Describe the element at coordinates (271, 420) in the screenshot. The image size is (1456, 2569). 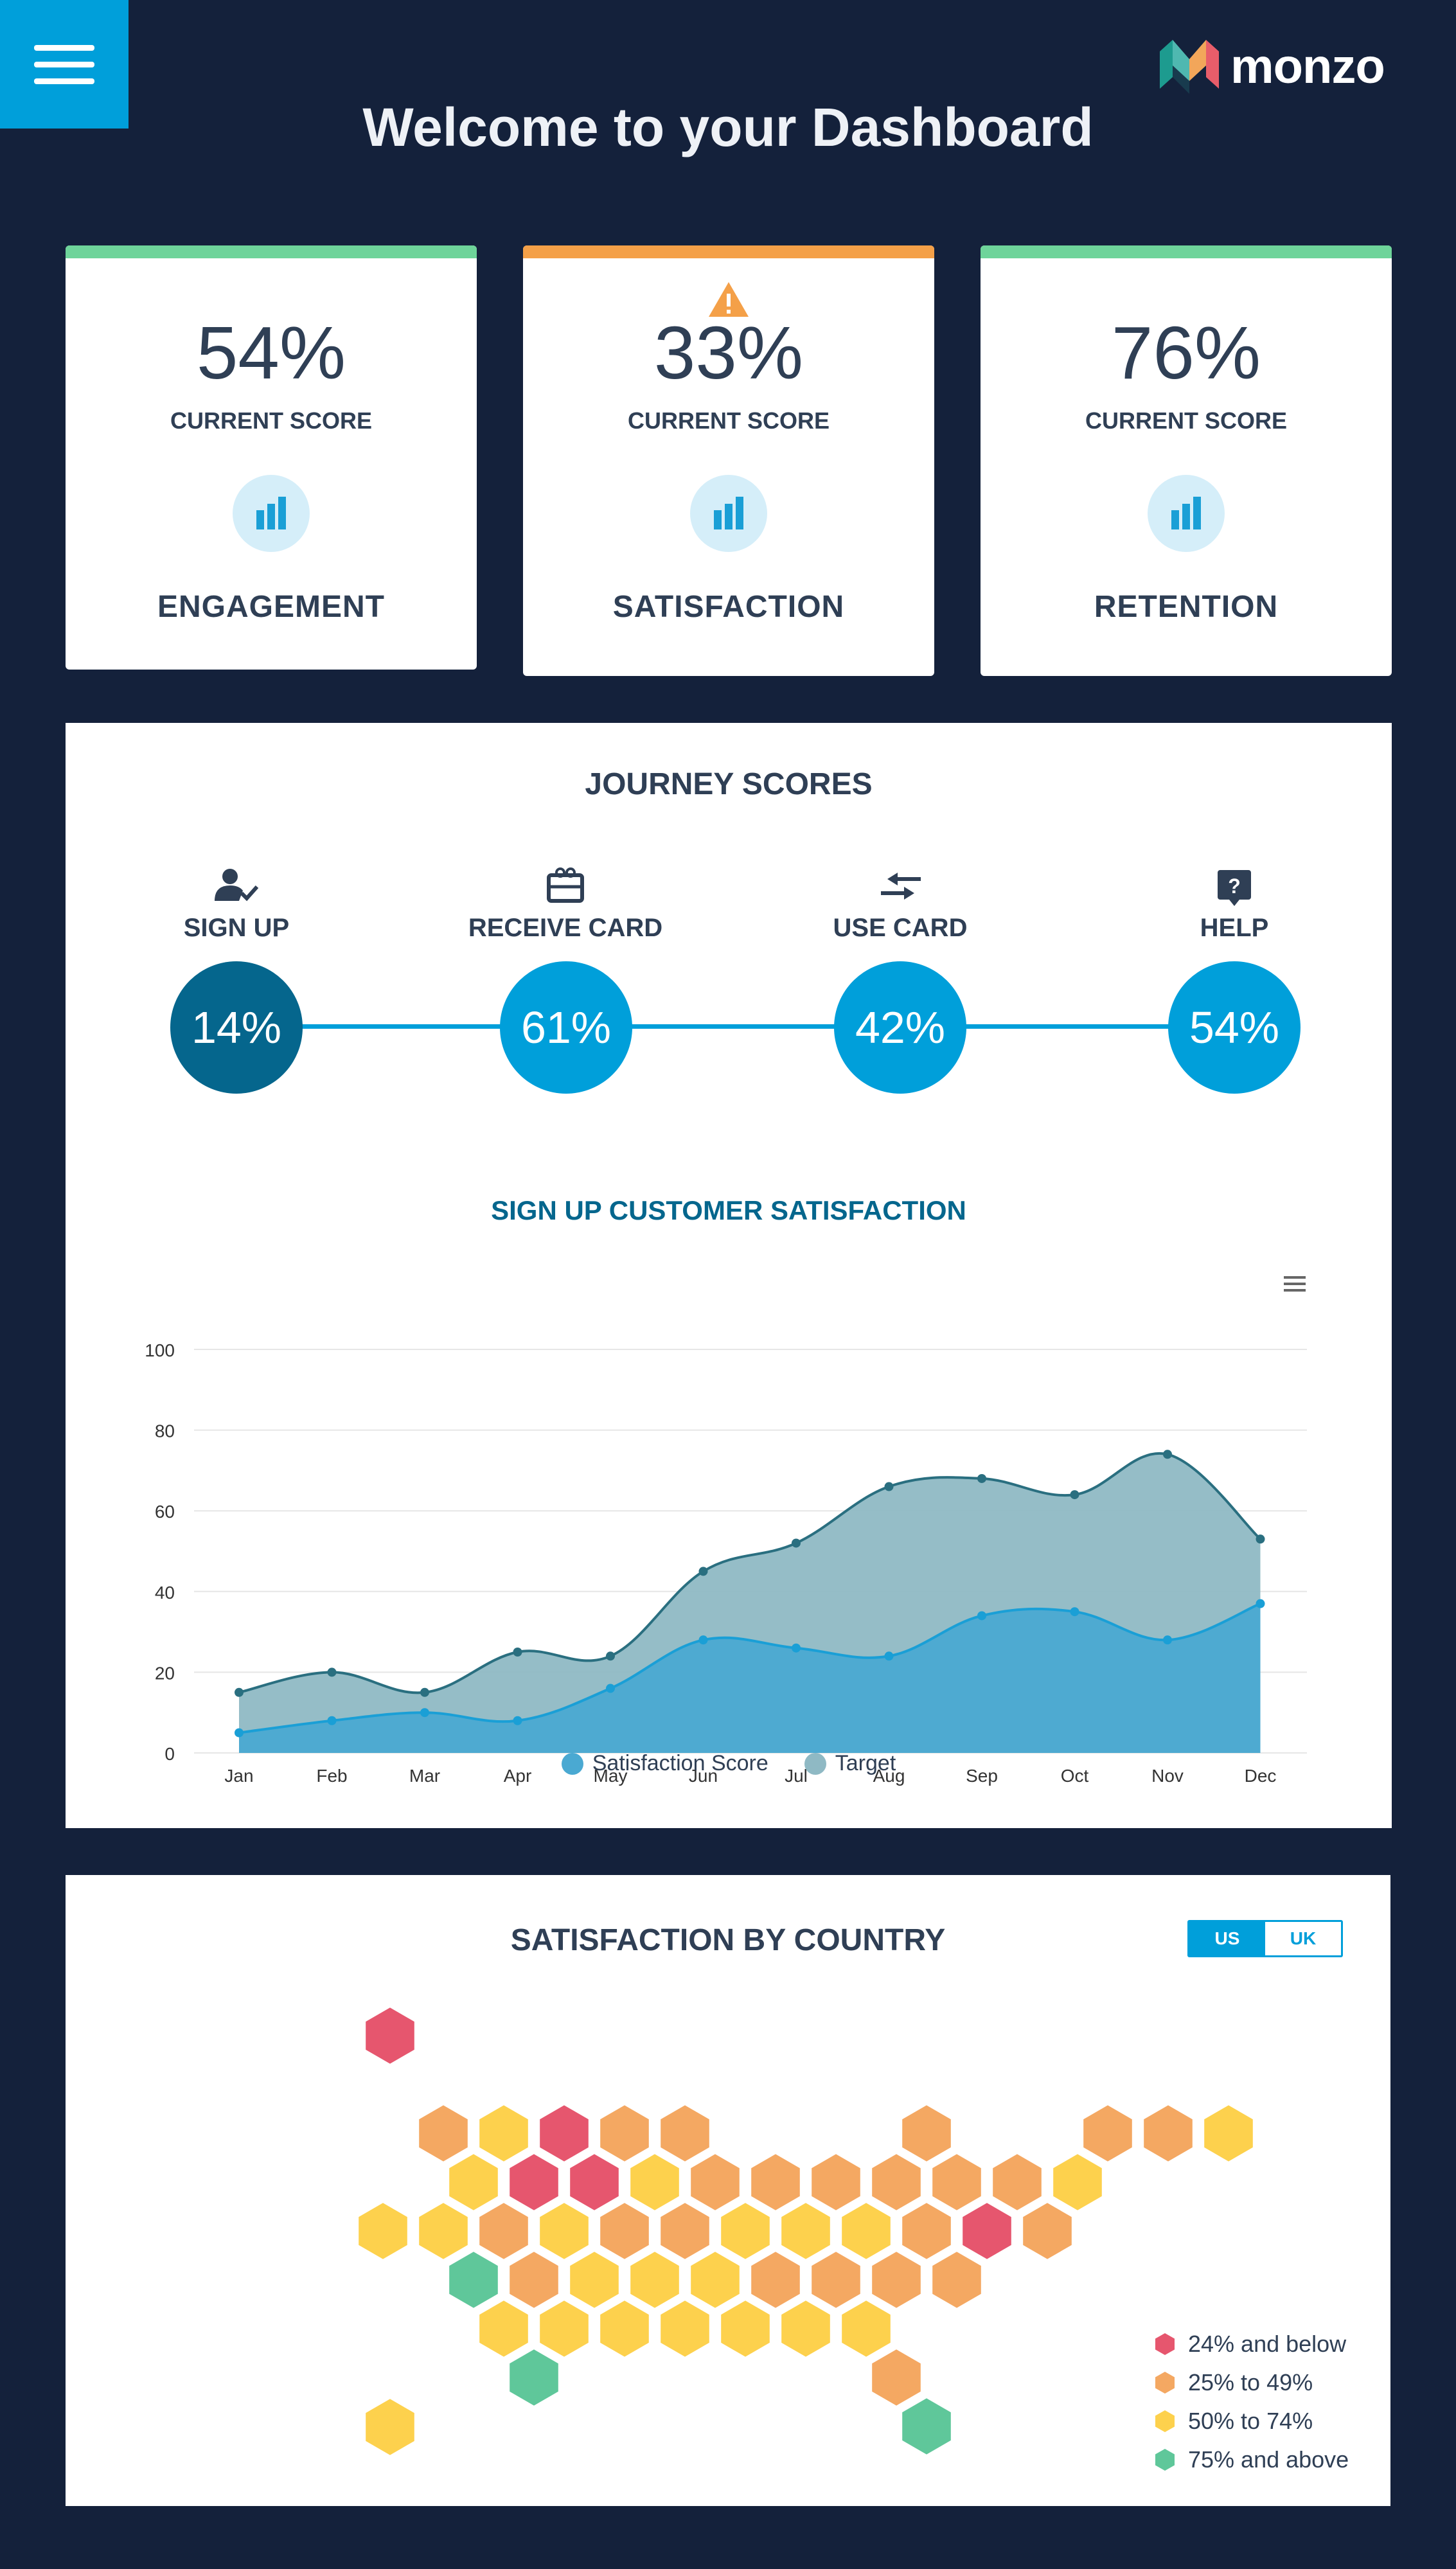
I see `score-label: CURRENT SCORE` at that location.